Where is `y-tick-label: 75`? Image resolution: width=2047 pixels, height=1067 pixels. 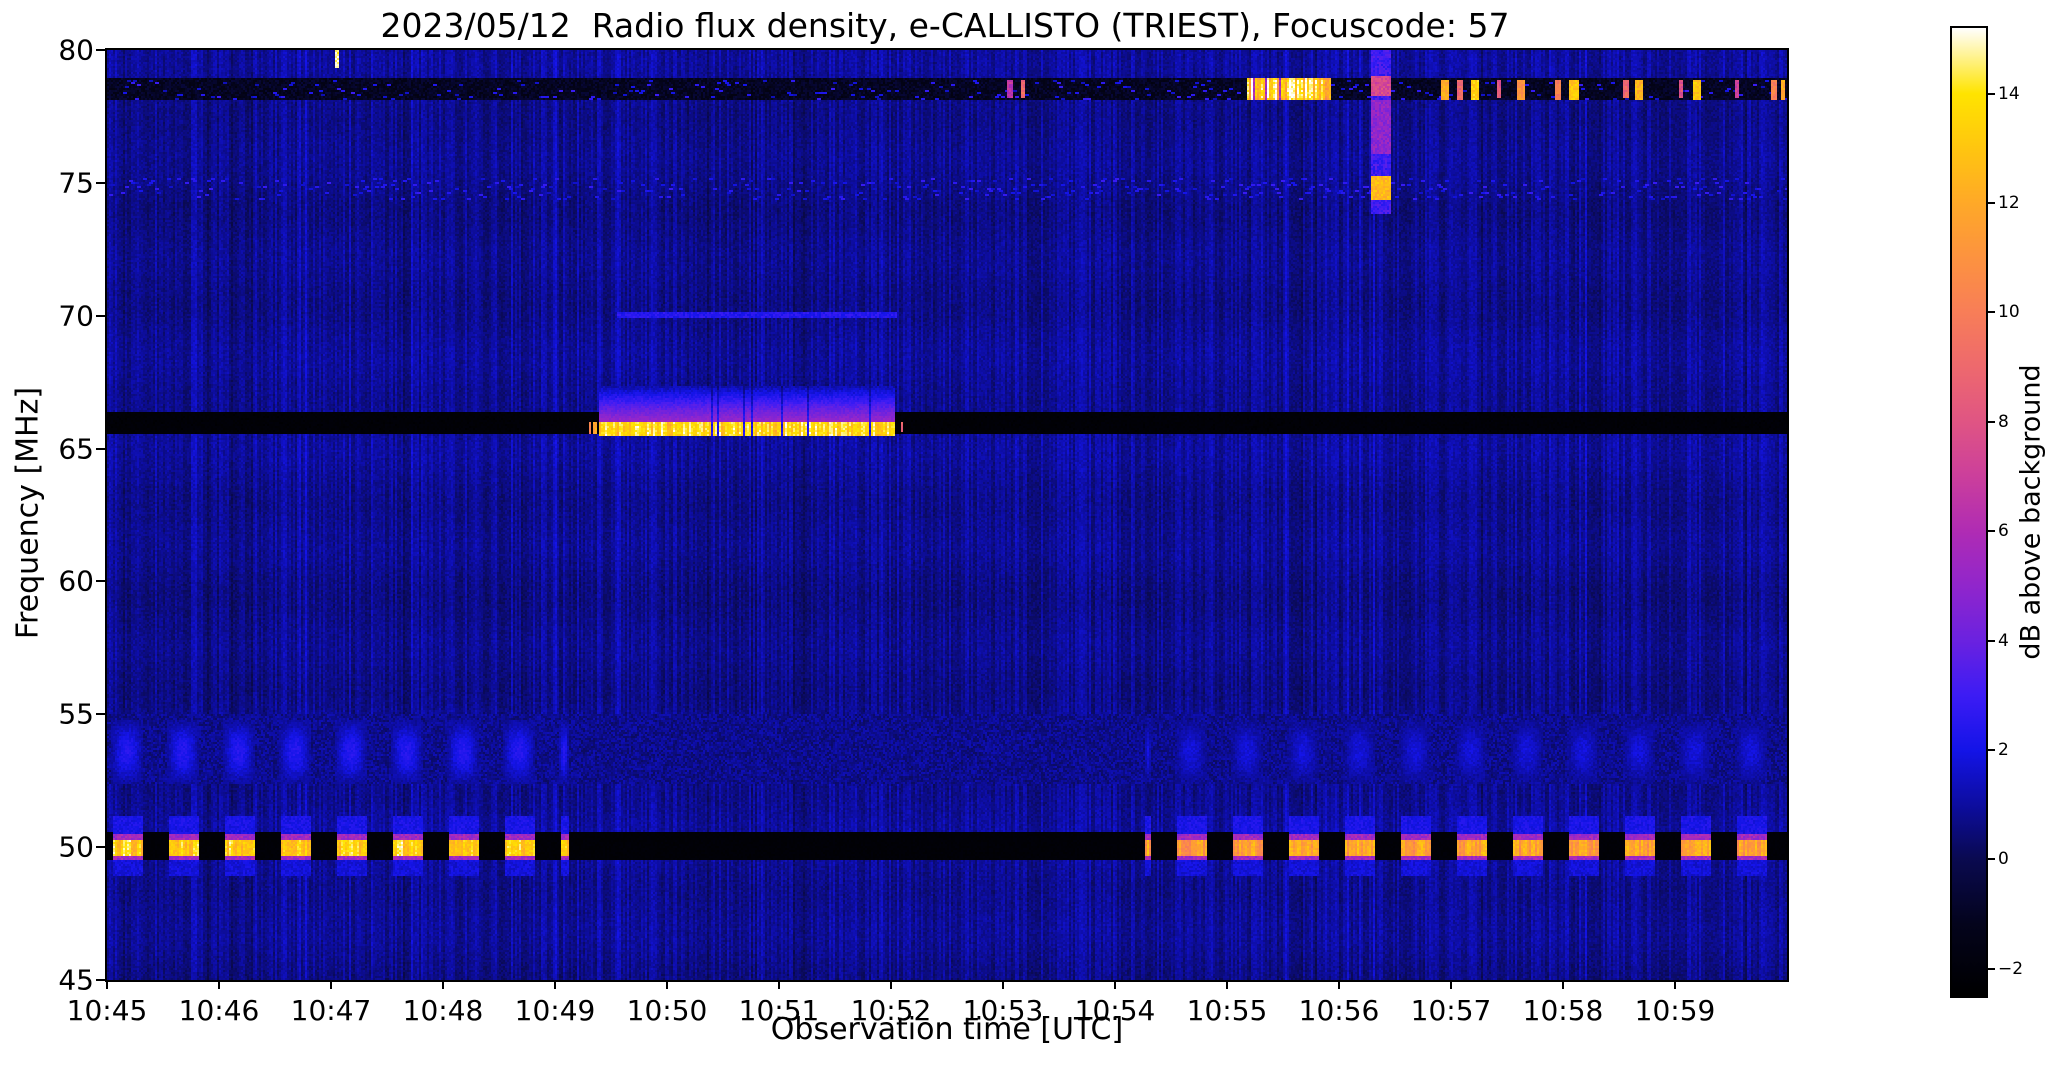
y-tick-label: 75 is located at coordinates (76, 183).